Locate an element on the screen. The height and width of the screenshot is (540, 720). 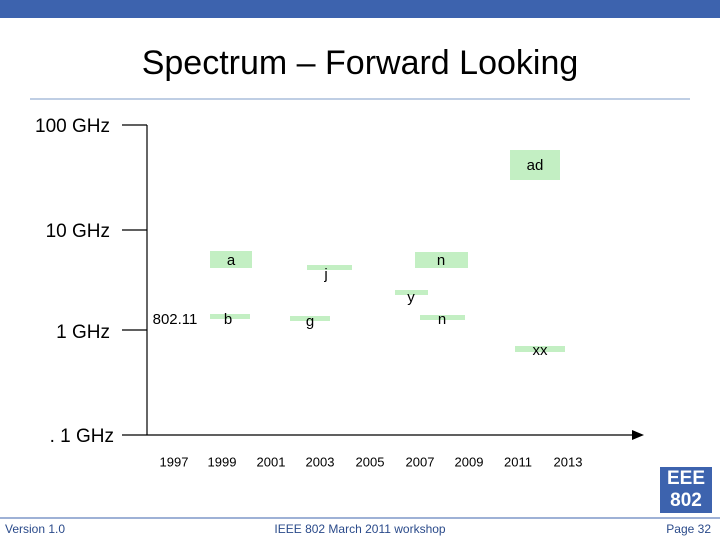
x-label: 2003 is located at coordinates (320, 461).